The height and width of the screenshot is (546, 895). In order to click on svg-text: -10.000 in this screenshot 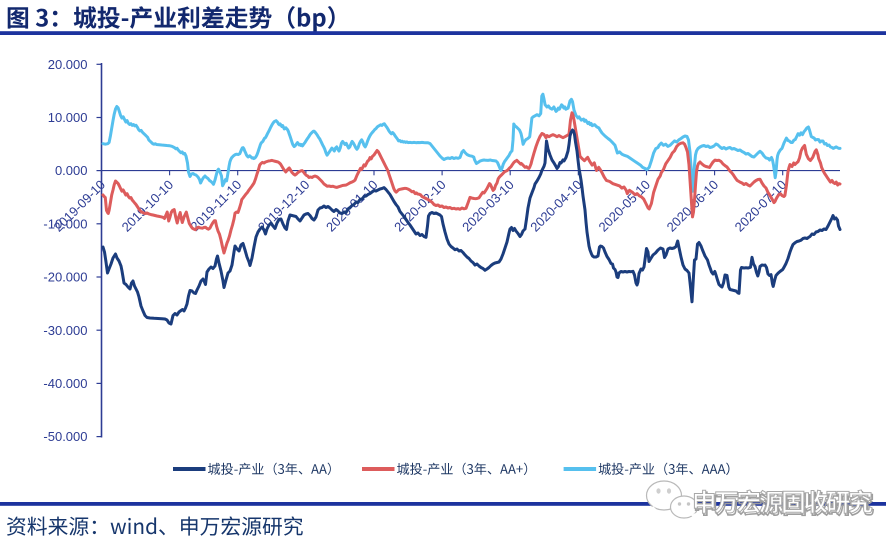, I will do `click(65, 223)`.